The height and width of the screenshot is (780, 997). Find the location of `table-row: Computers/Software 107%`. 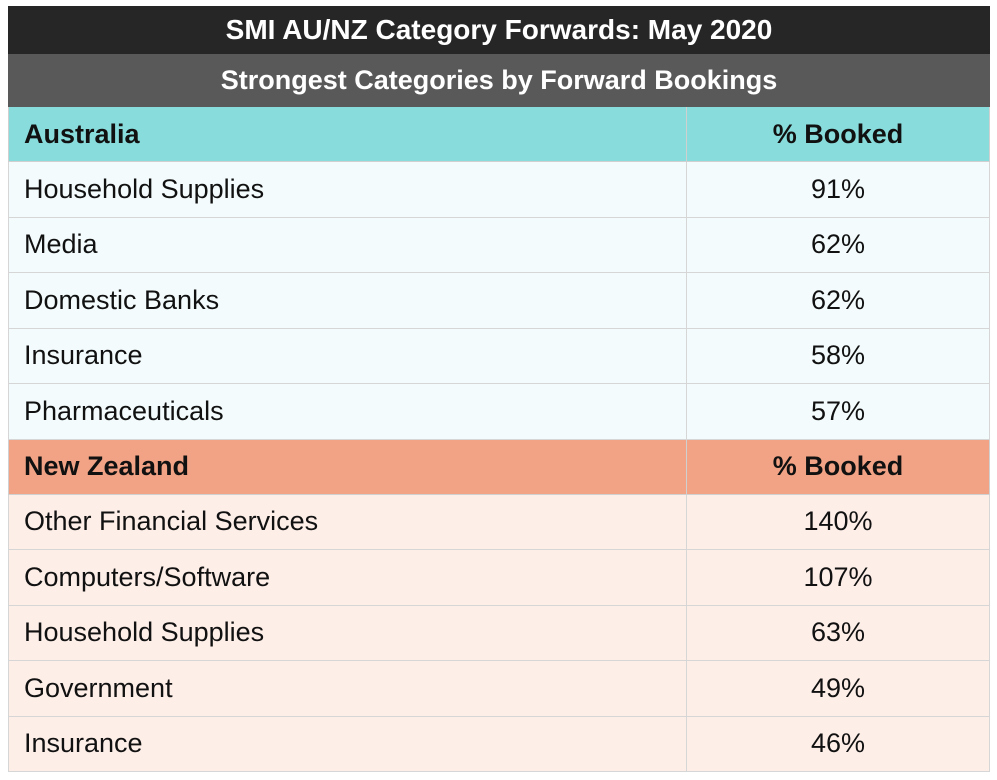

table-row: Computers/Software 107% is located at coordinates (499, 577).